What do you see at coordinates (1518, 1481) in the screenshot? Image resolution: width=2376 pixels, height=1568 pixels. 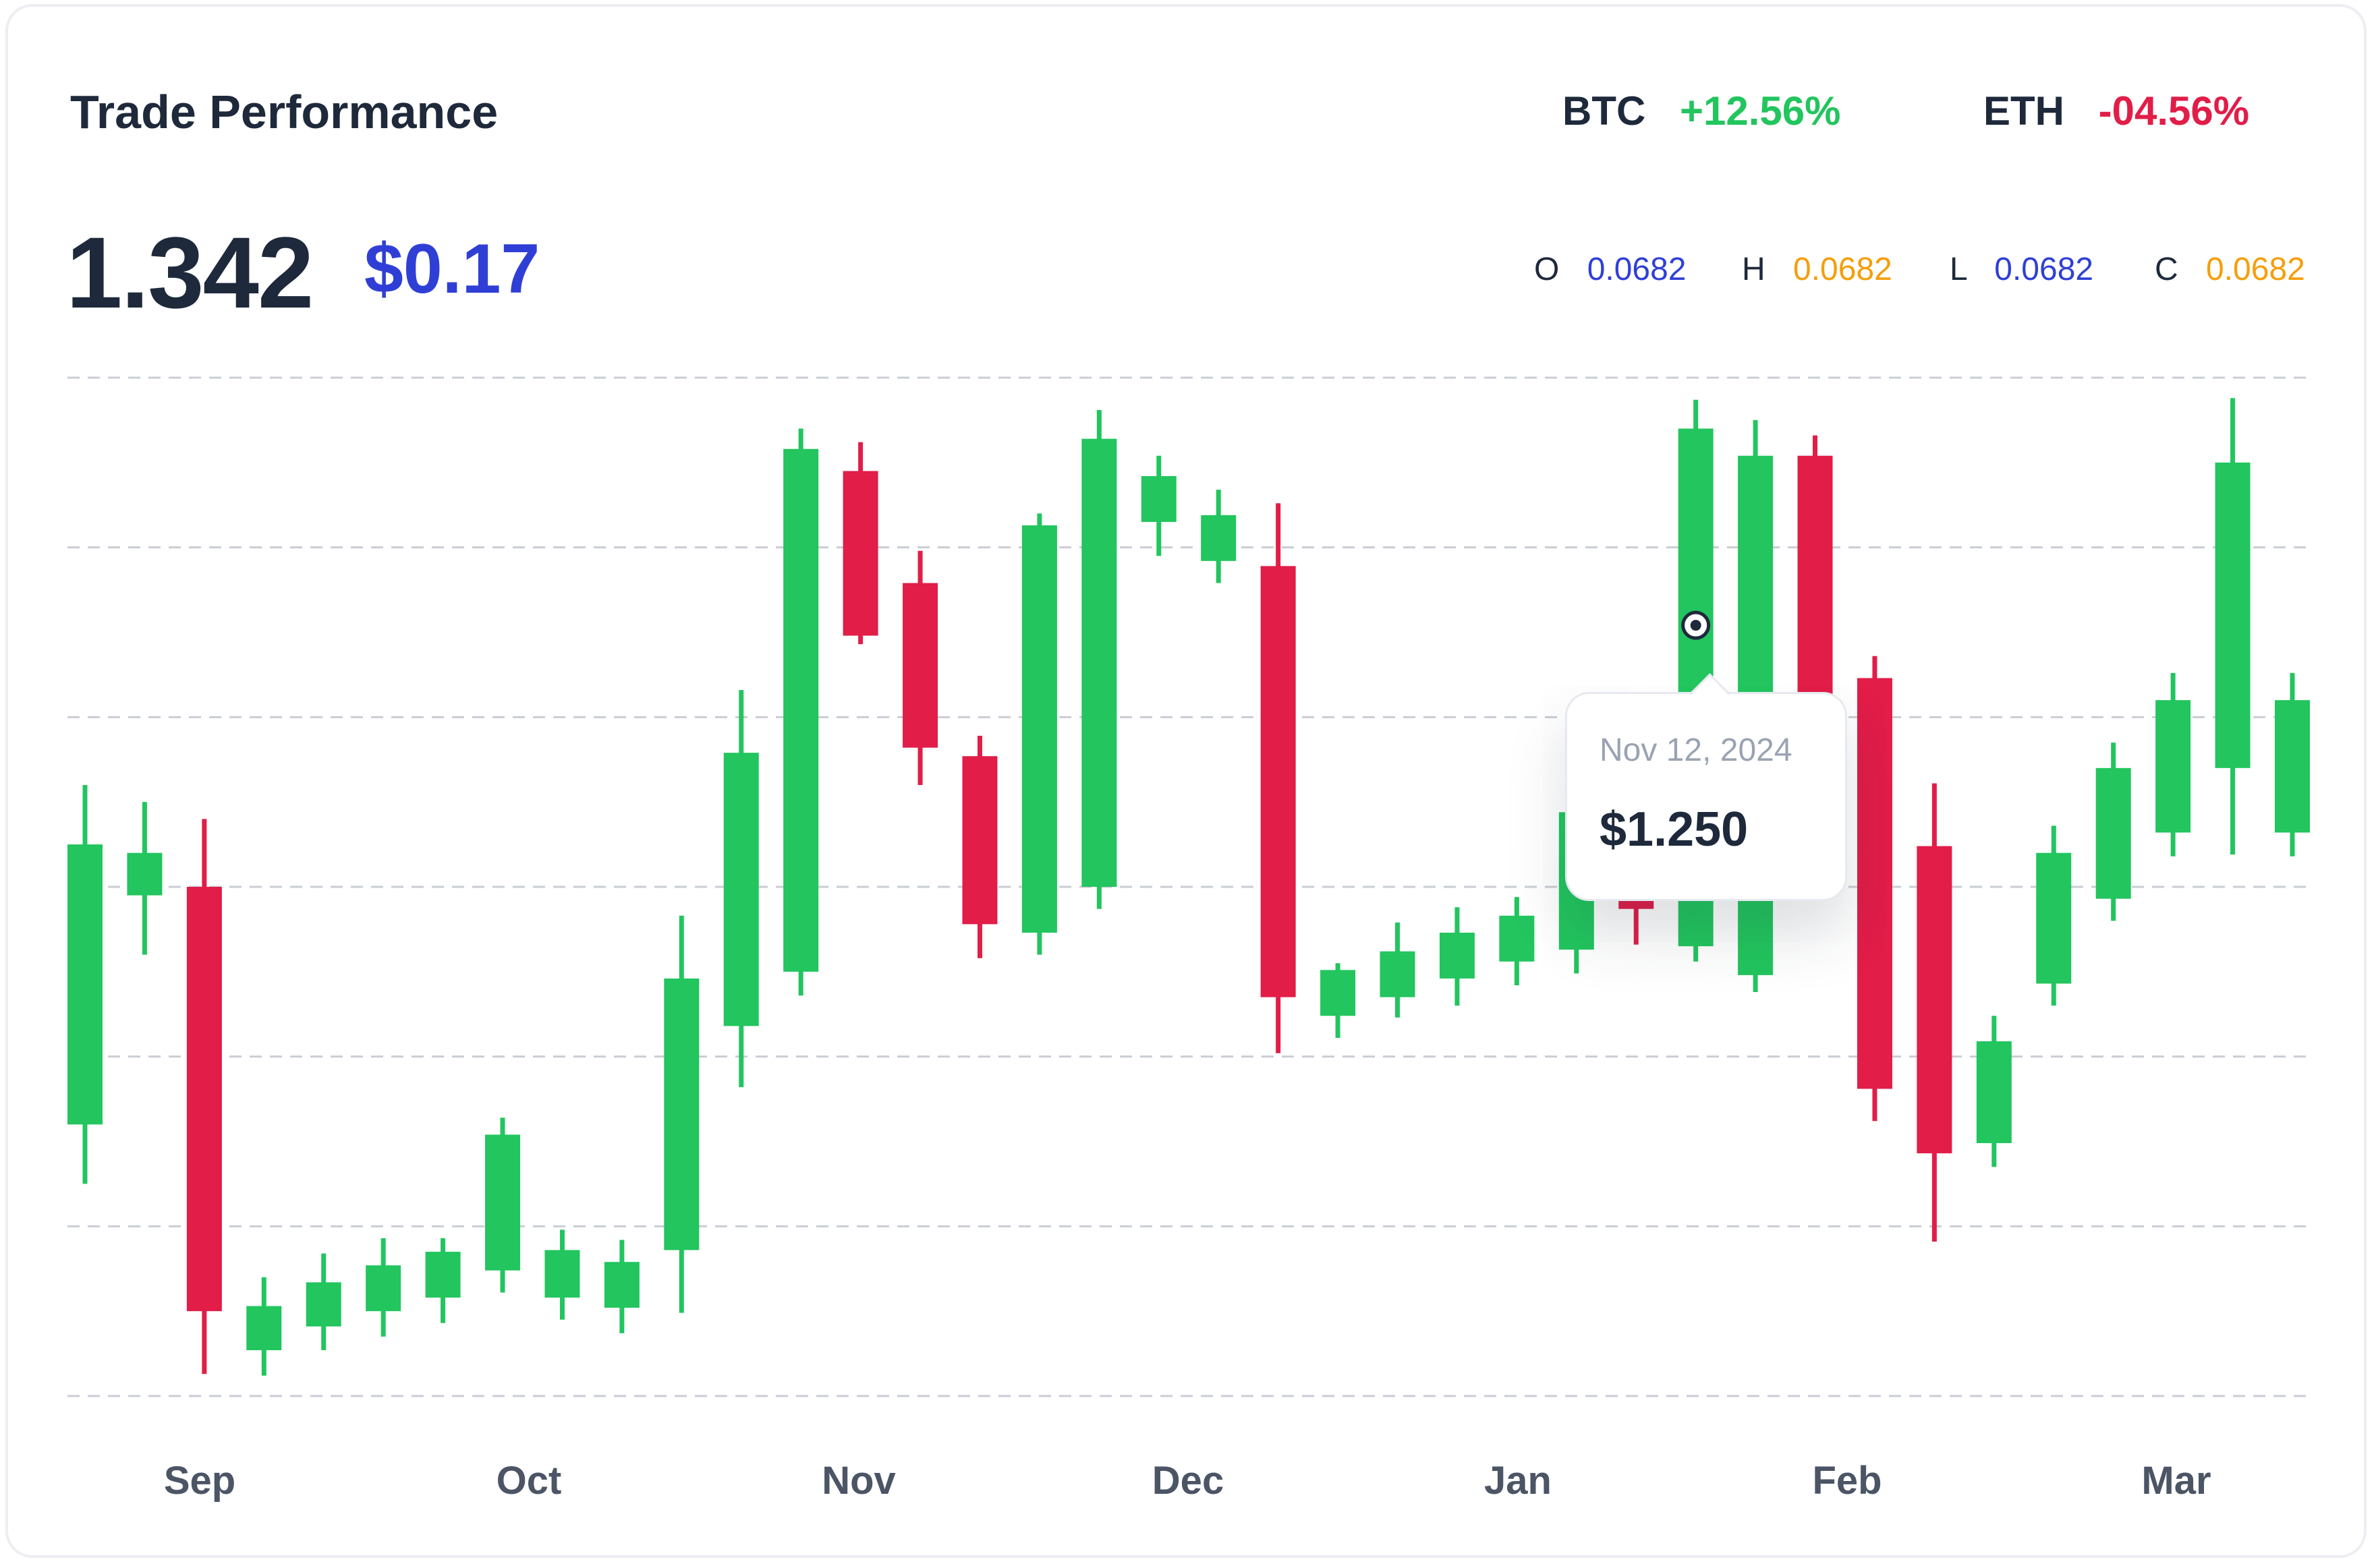 I see `x-axis-label: Jan` at bounding box center [1518, 1481].